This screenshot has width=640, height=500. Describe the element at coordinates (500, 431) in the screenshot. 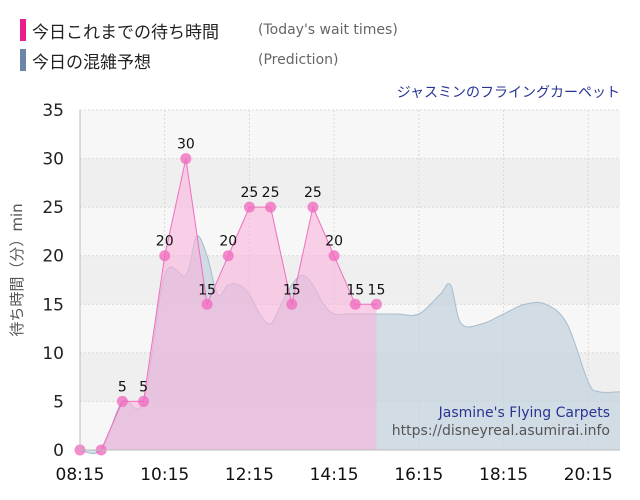

I see `credit-url: https://disneyreal.asumirai.info` at that location.